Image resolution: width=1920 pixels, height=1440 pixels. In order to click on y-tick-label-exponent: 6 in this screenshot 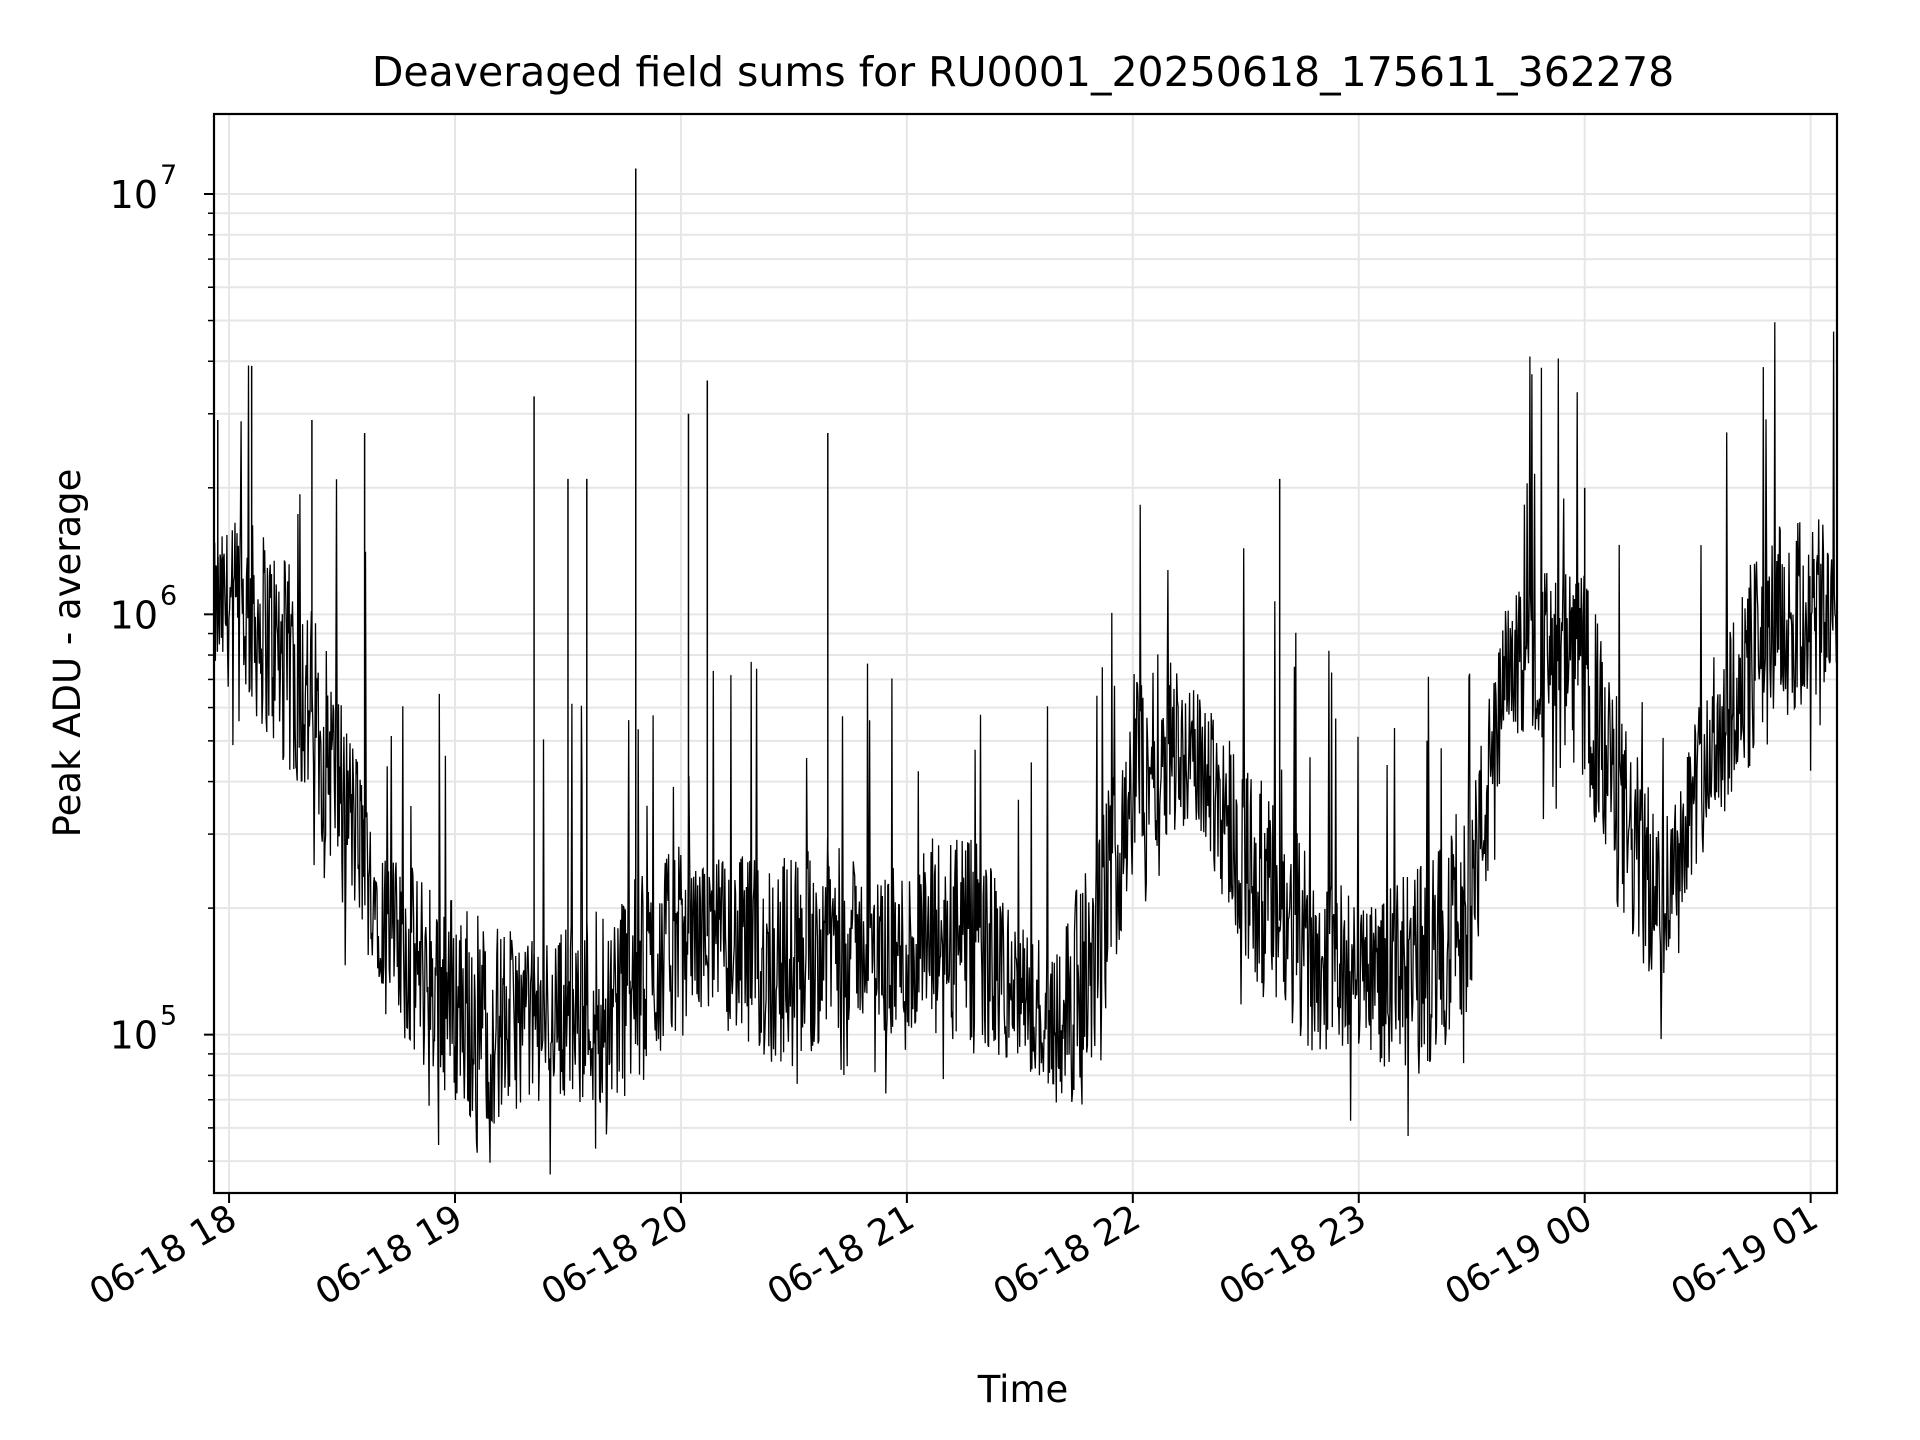, I will do `click(168, 595)`.